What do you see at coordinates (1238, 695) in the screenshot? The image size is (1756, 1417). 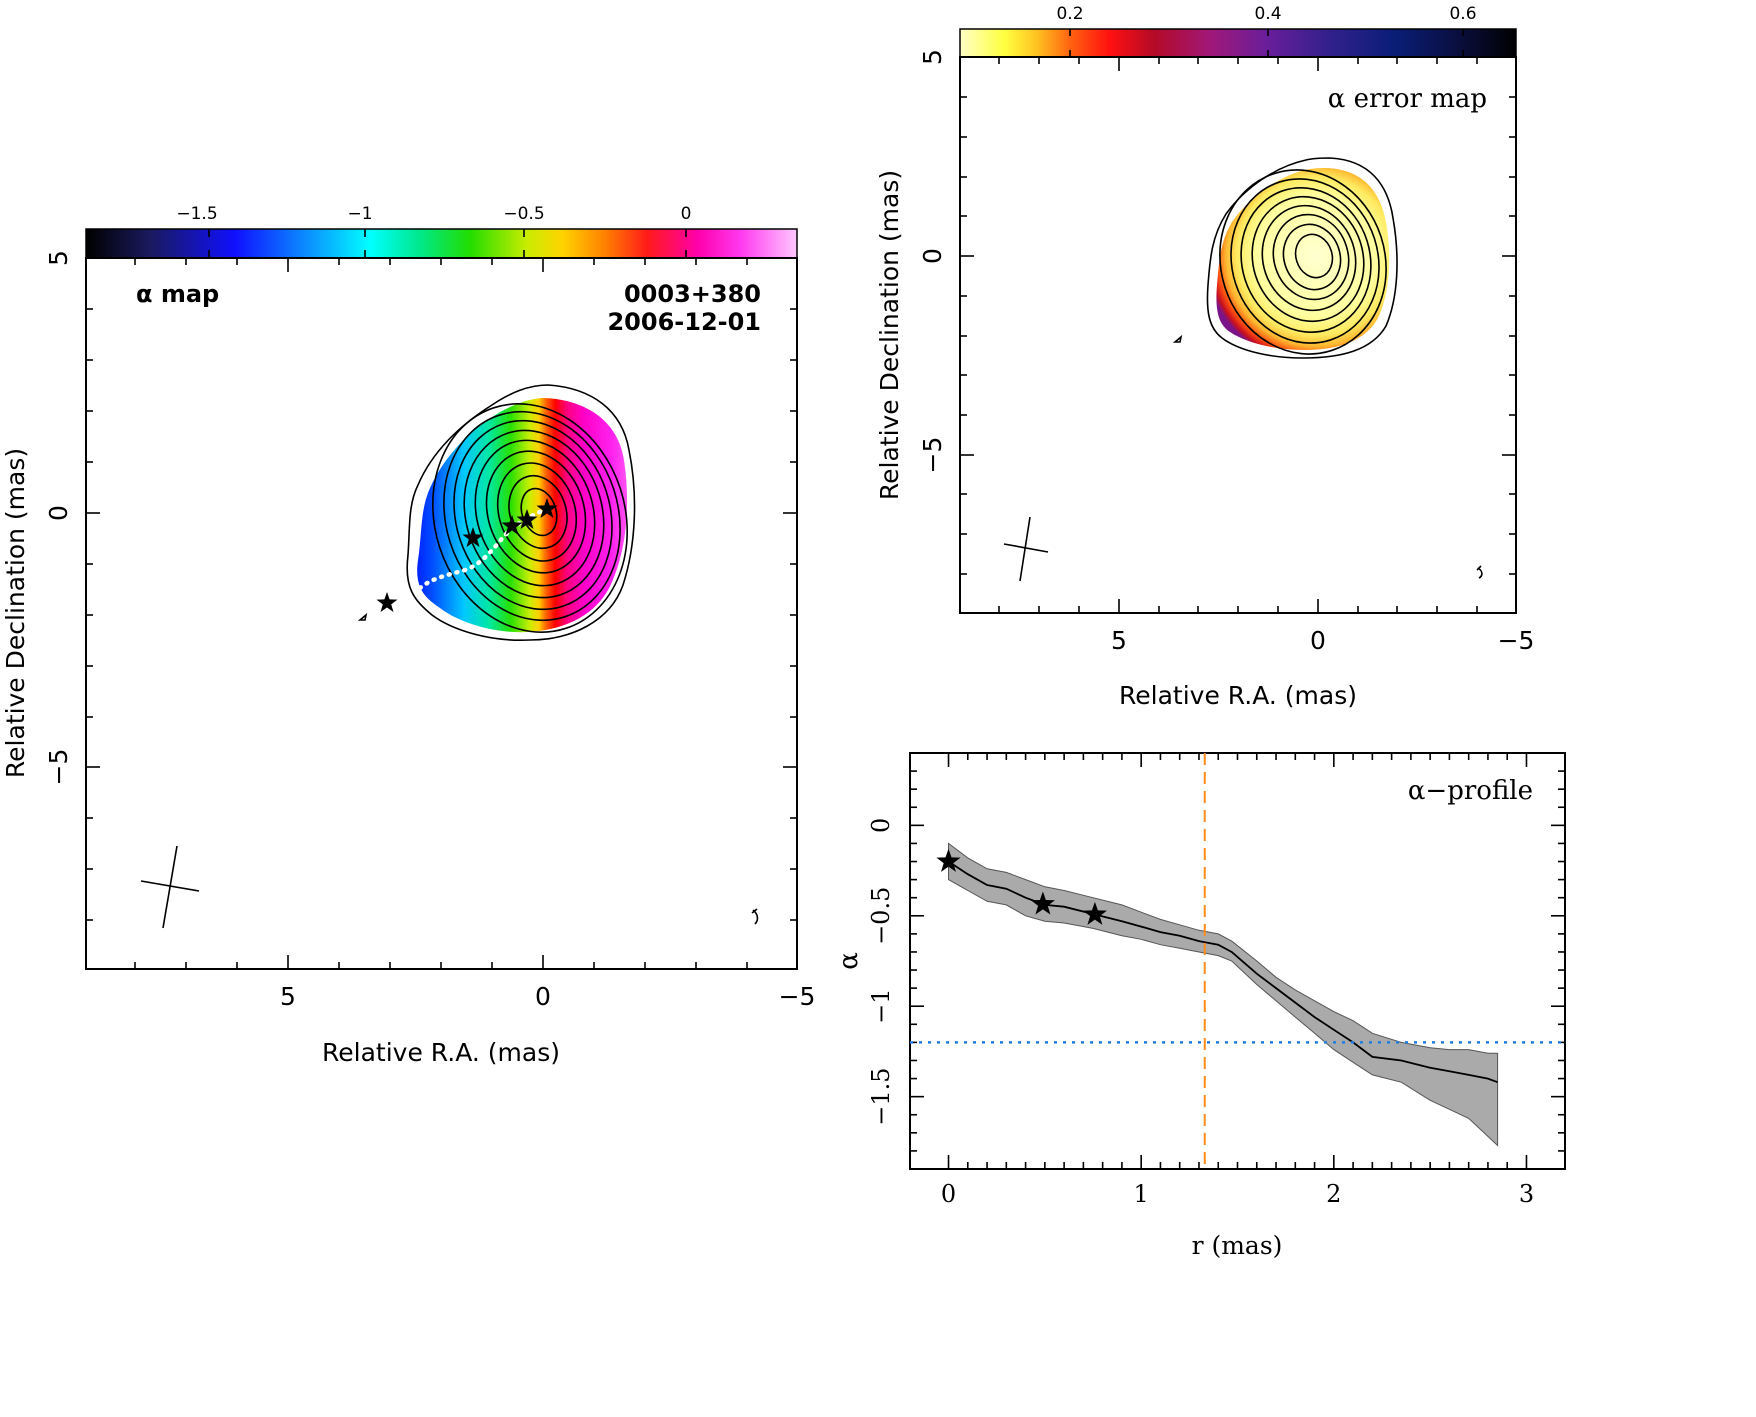 I see `error-x-axis-label: Relative R.A. (mas)` at bounding box center [1238, 695].